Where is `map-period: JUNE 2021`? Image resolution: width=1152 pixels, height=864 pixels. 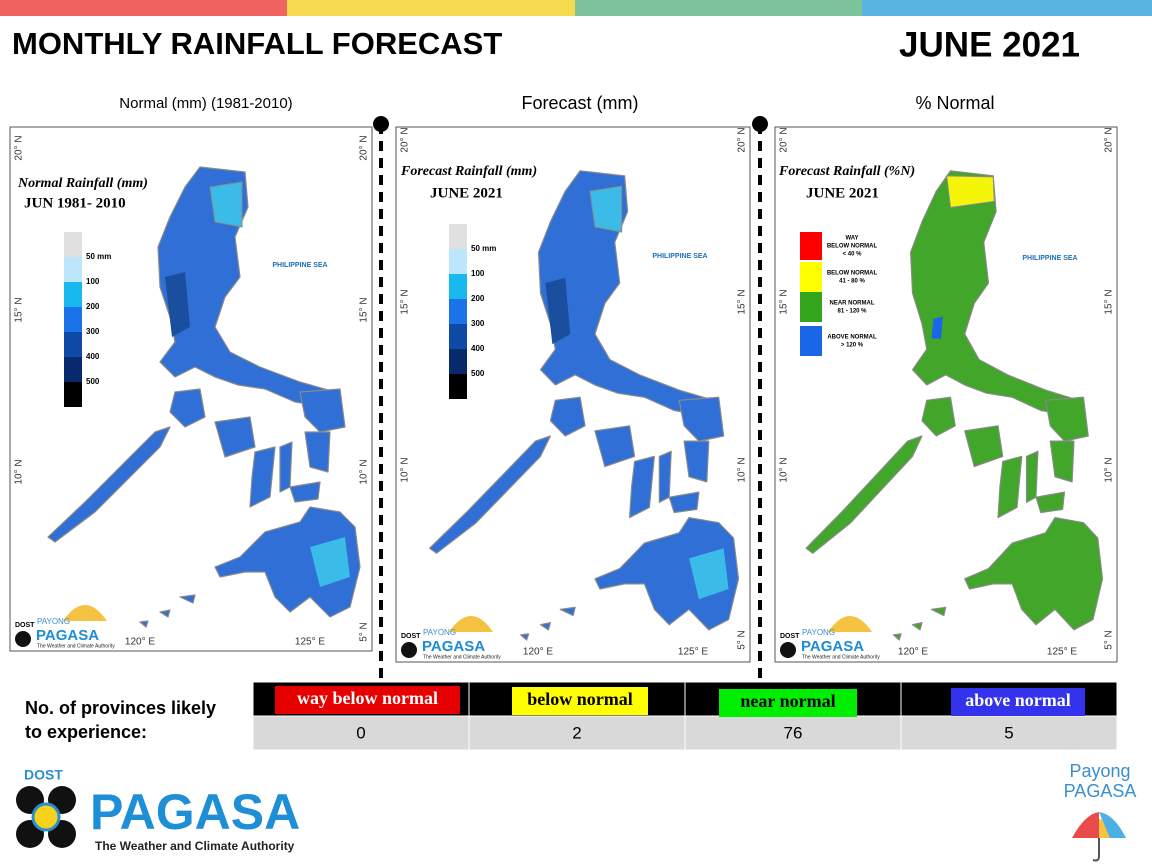
map-period: JUNE 2021 is located at coordinates (842, 193).